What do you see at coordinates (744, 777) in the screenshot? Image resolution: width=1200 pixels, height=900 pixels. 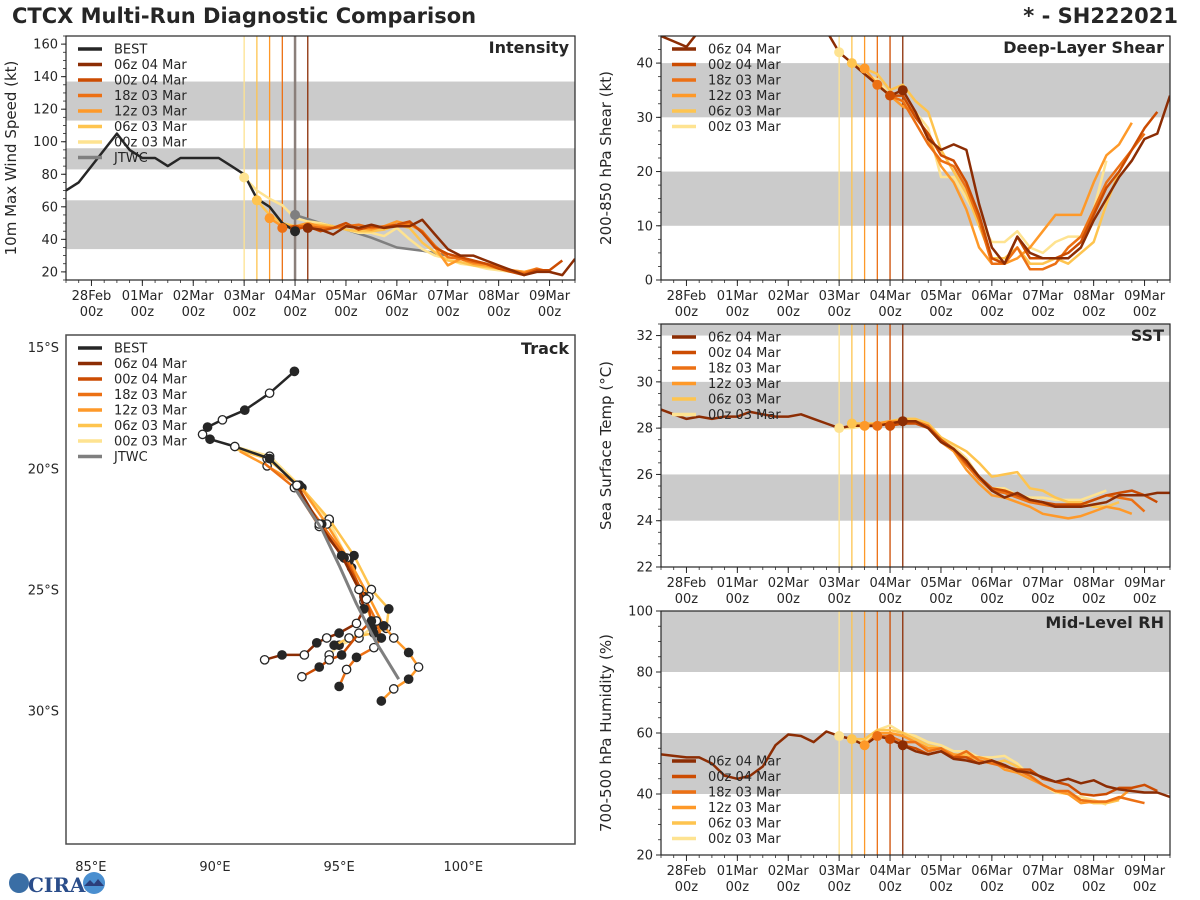 I see `legend-label-00z-04-mar: 00z 04 Mar` at bounding box center [744, 777].